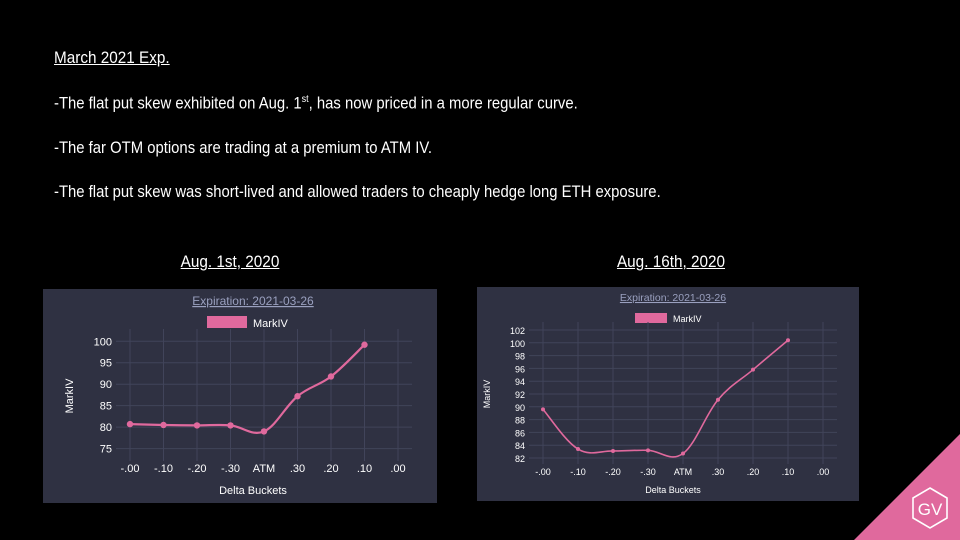 The image size is (960, 540). Describe the element at coordinates (197, 469) in the screenshot. I see `chart-1-x-tick-label: -.20` at that location.